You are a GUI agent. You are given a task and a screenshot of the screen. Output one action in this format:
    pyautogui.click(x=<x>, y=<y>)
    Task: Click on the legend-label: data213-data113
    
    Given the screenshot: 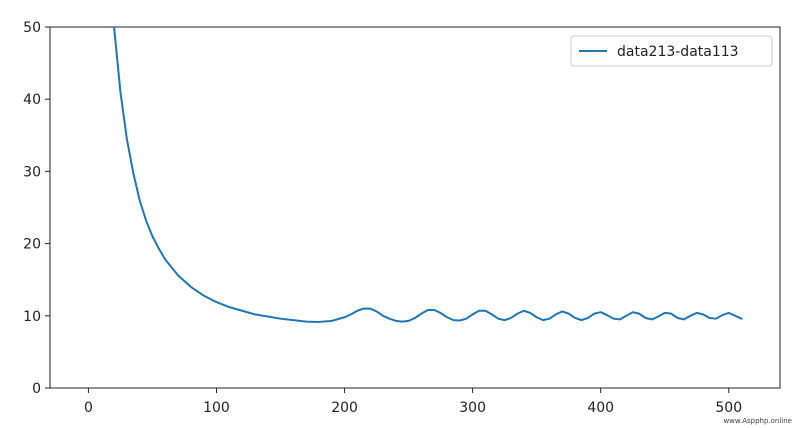 What is the action you would take?
    pyautogui.click(x=678, y=52)
    